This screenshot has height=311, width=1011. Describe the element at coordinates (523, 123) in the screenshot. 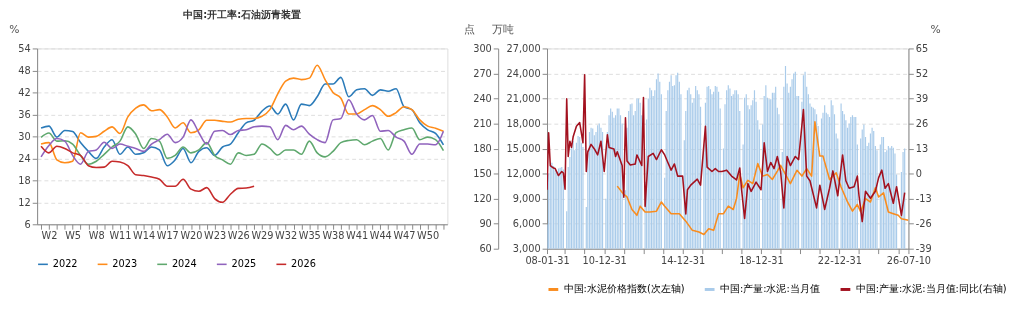

I see `y-tick-label: 18,000` at that location.